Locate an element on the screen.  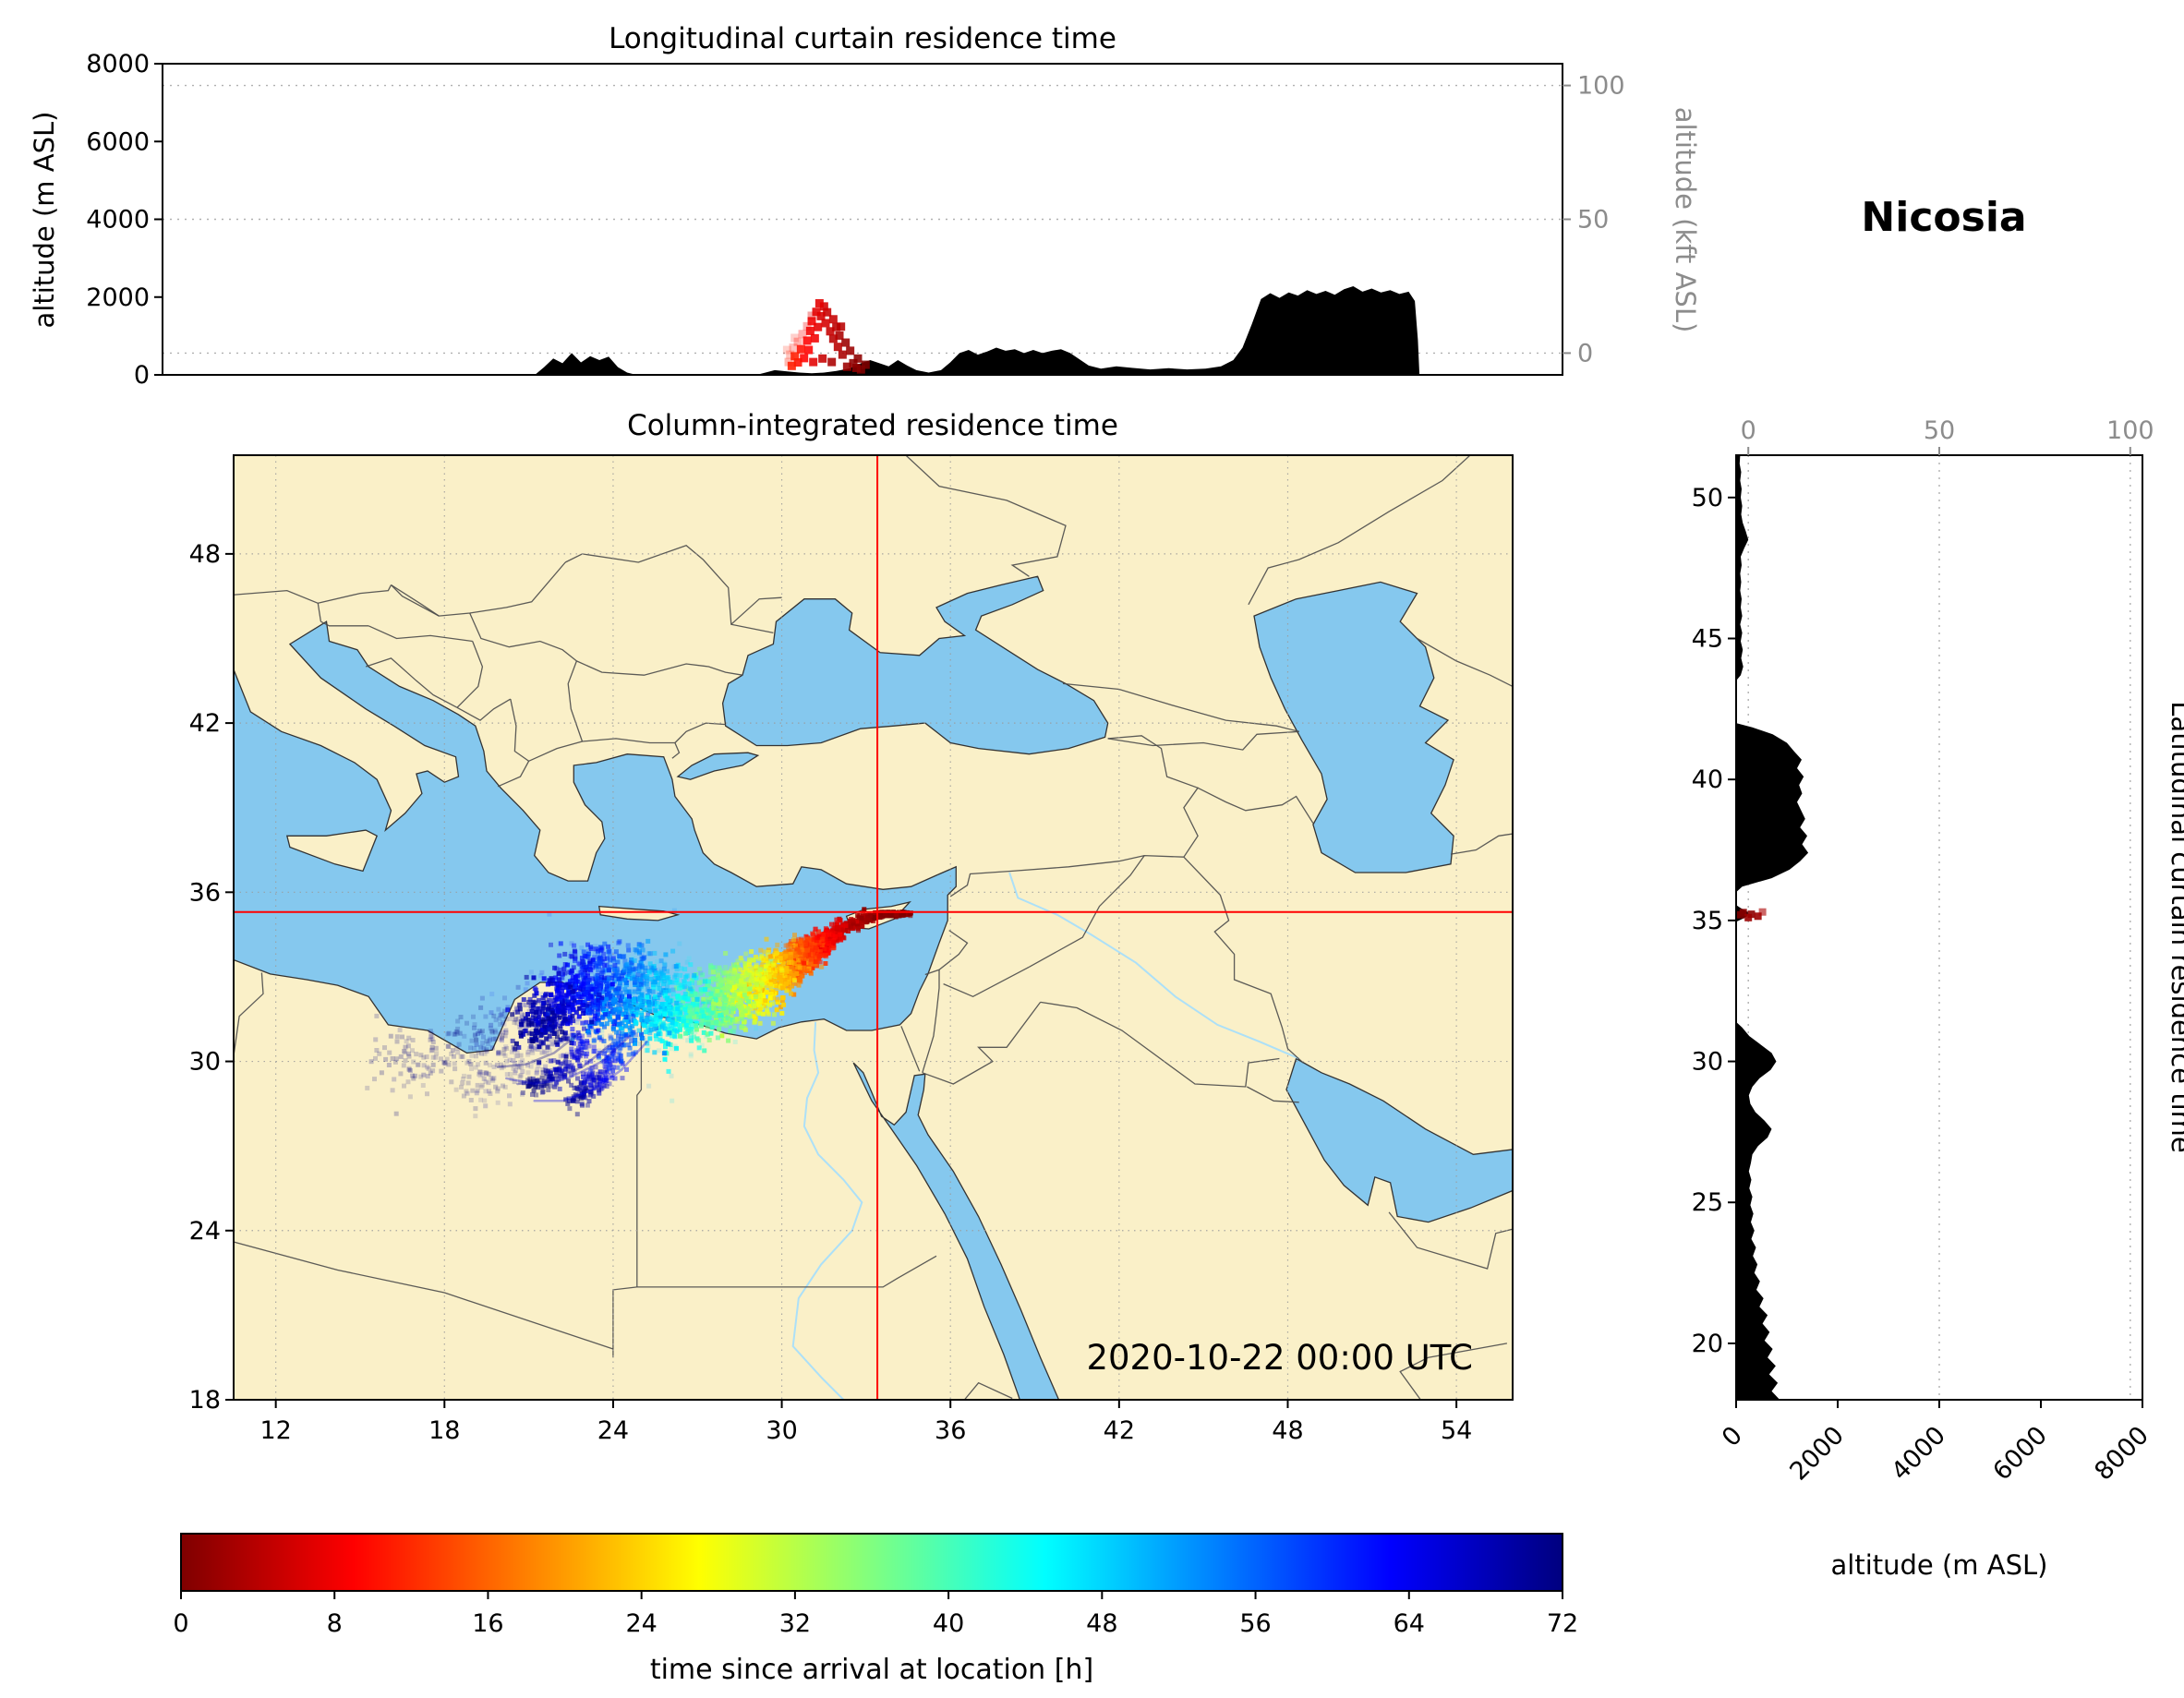
map-y-tick-label: 48 is located at coordinates (205, 554).